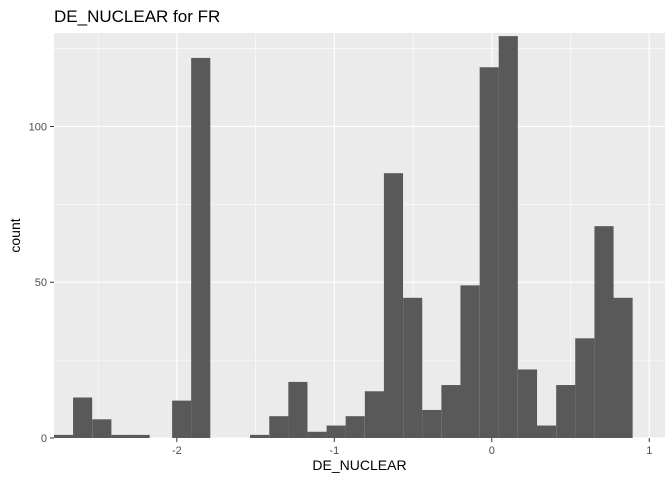 The width and height of the screenshot is (672, 480). Describe the element at coordinates (15, 235) in the screenshot. I see `y-axis-title: count` at that location.